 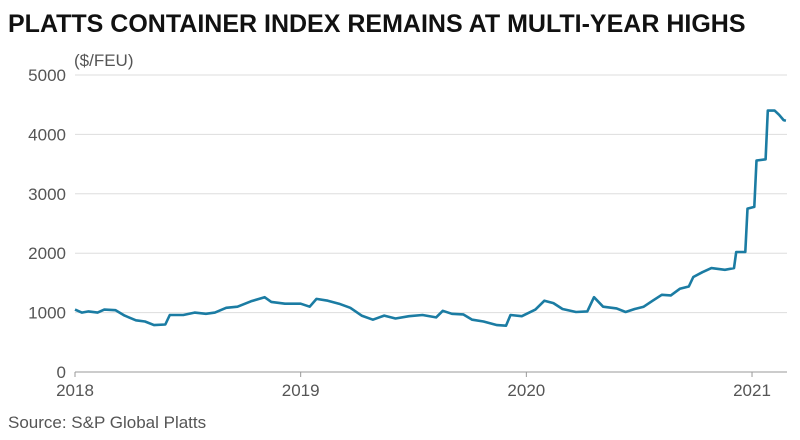 I want to click on source: Source: S&P Global Platts, so click(x=107, y=422).